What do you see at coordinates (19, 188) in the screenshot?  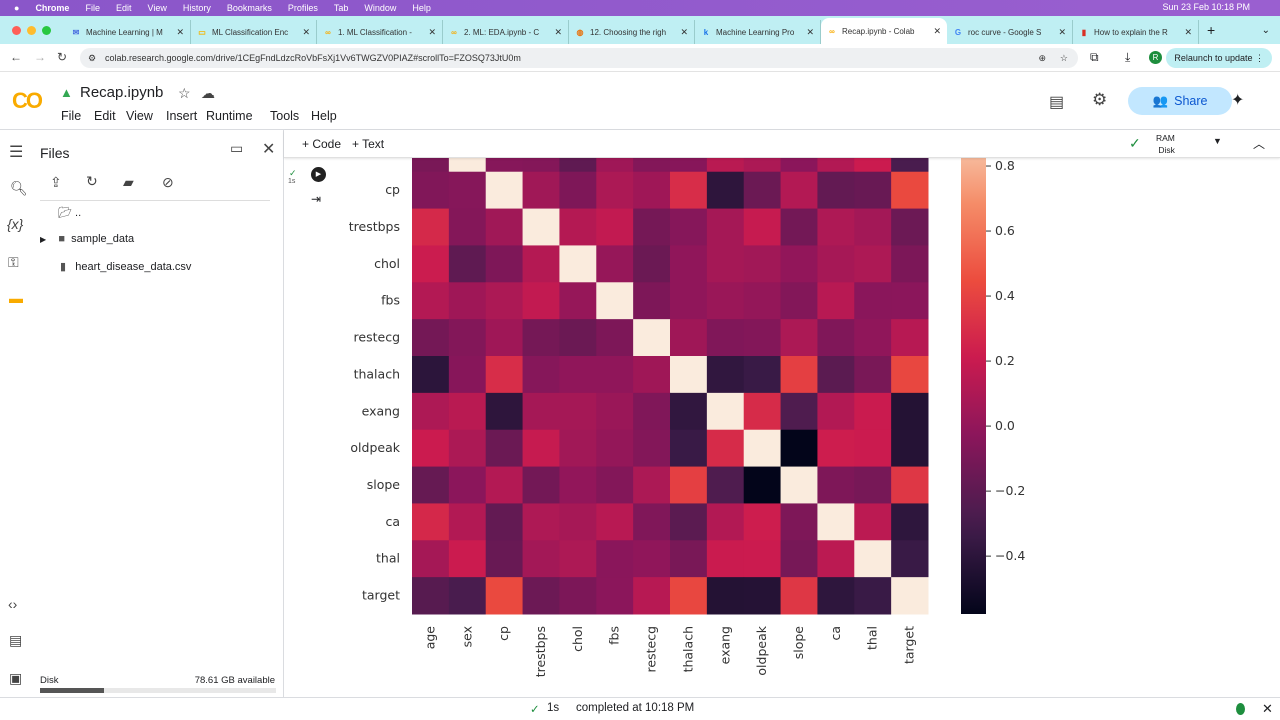 I see `find-icon: 🔍︎` at bounding box center [19, 188].